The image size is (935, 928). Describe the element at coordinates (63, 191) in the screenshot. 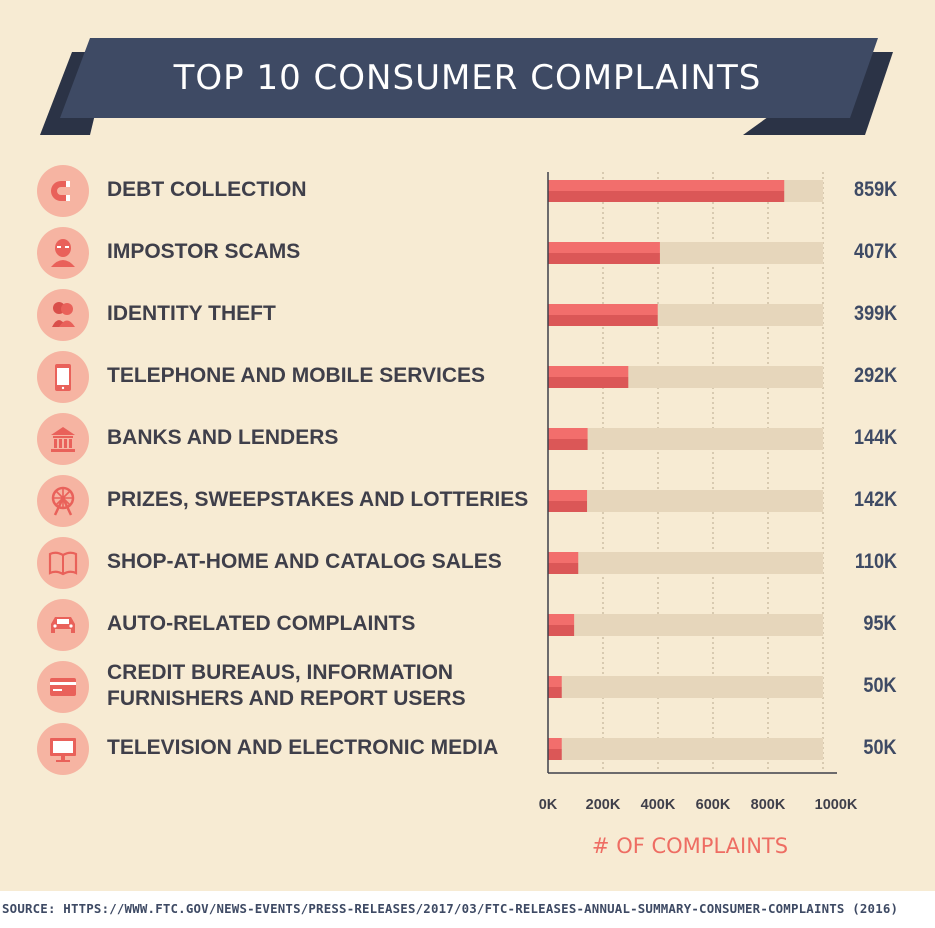

I see `magnet-icon` at that location.